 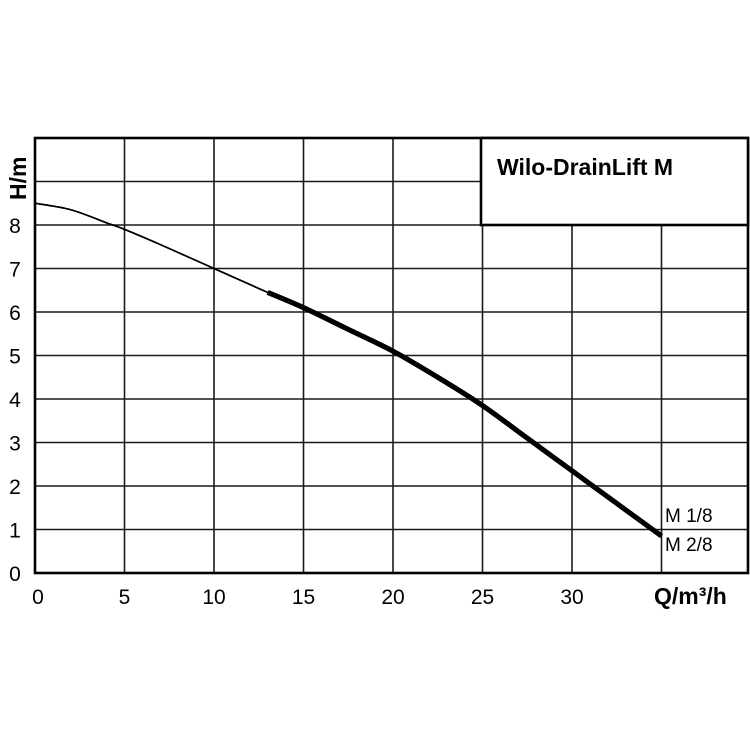 What do you see at coordinates (15, 444) in the screenshot?
I see `y-tick-3: 3` at bounding box center [15, 444].